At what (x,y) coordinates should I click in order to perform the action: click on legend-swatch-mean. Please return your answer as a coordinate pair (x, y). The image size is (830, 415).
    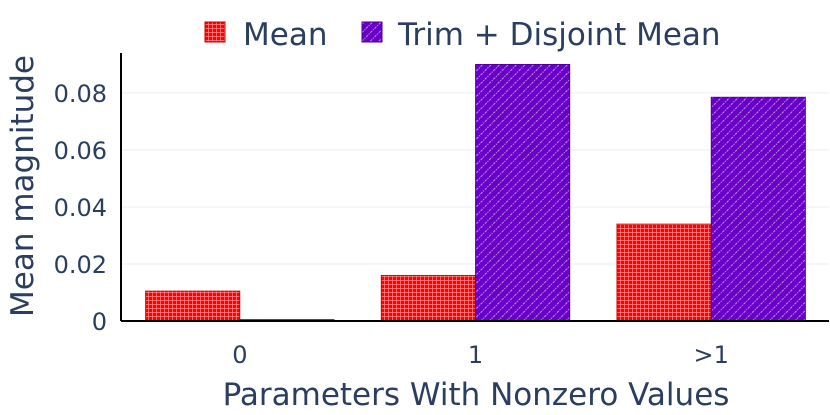
    Looking at the image, I should click on (215, 32).